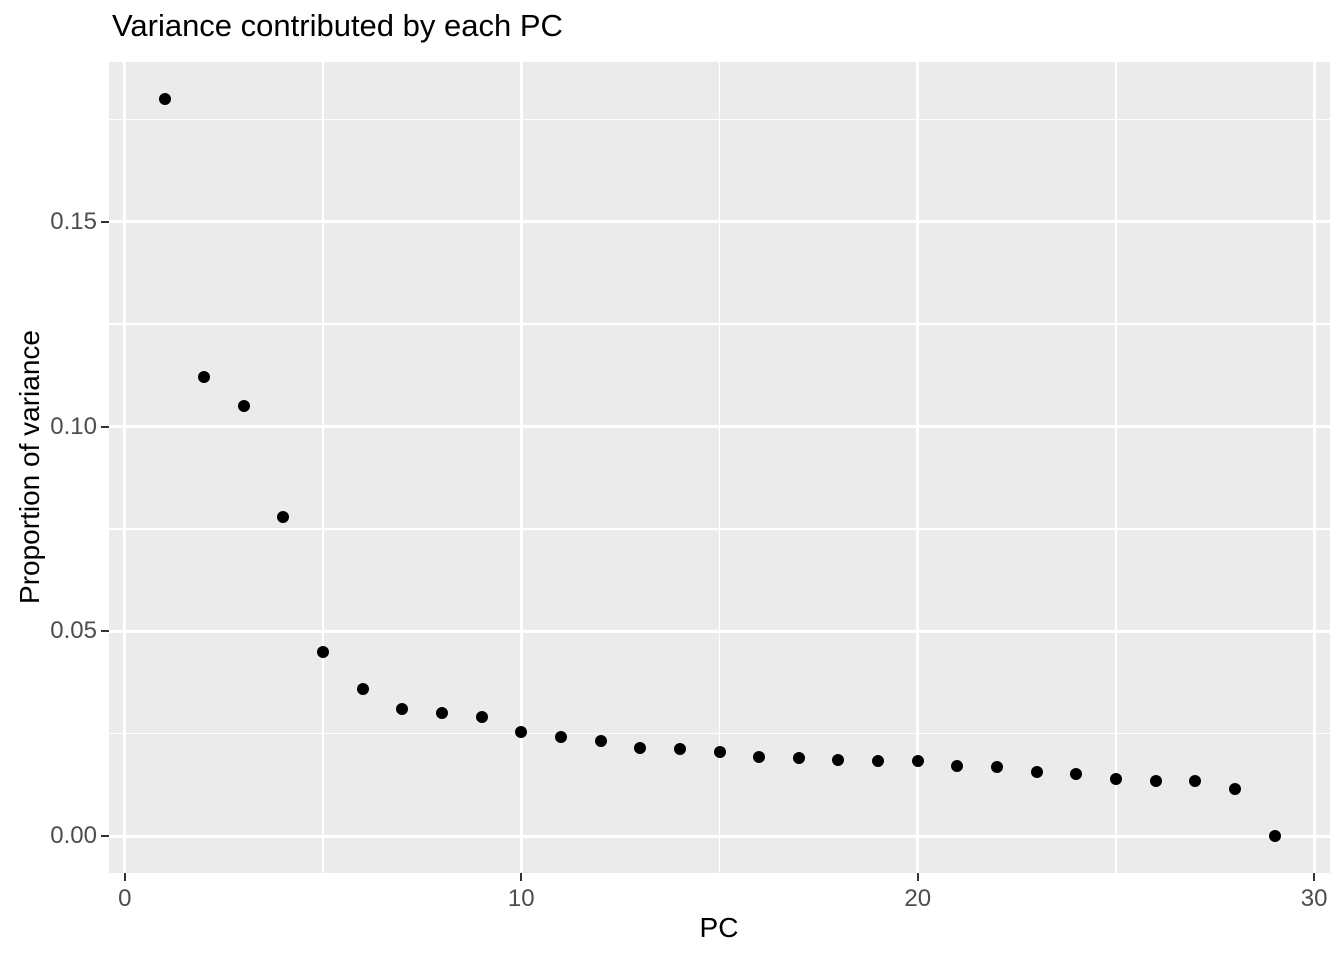 The height and width of the screenshot is (960, 1344). Describe the element at coordinates (29, 467) in the screenshot. I see `y-axis-title: Proportion of variance` at that location.